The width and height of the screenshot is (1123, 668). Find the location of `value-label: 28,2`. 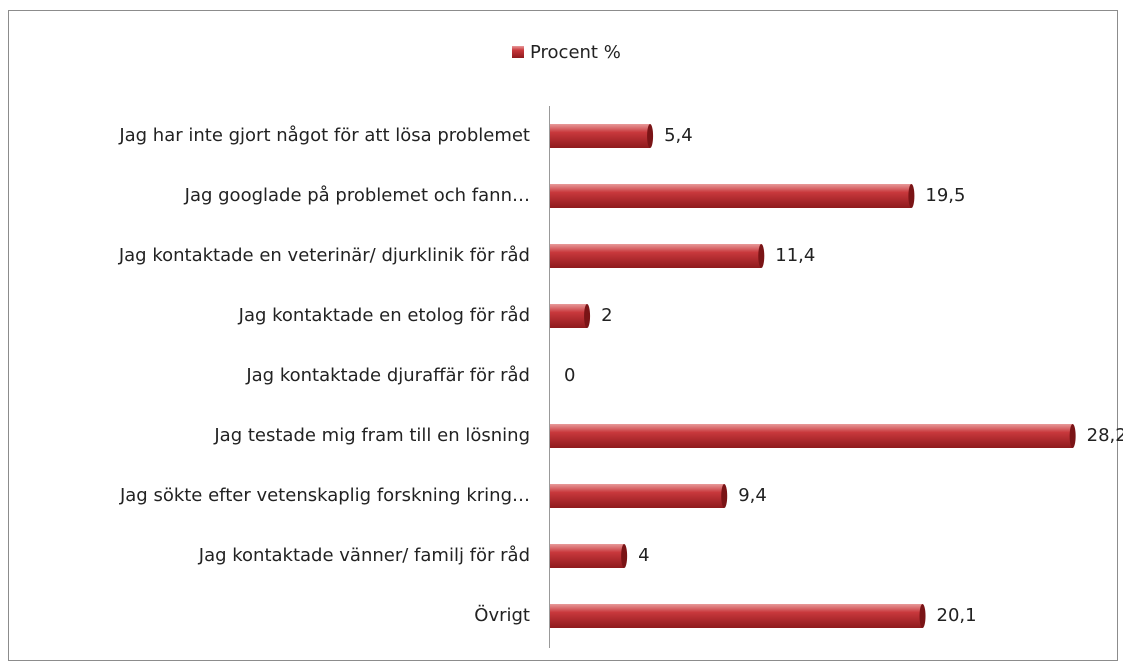

value-label: 28,2 is located at coordinates (1105, 435).